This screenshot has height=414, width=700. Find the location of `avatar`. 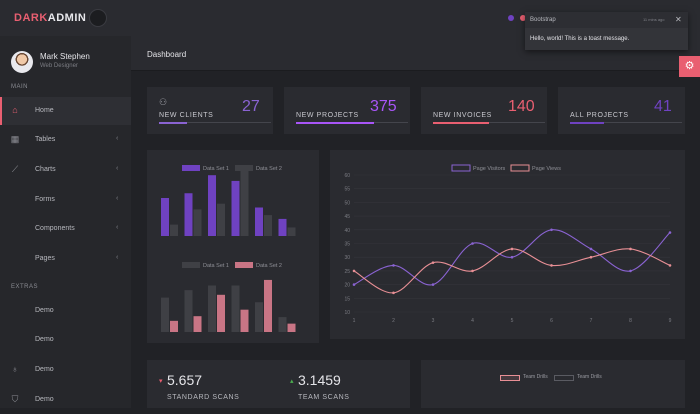

avatar is located at coordinates (22, 62).